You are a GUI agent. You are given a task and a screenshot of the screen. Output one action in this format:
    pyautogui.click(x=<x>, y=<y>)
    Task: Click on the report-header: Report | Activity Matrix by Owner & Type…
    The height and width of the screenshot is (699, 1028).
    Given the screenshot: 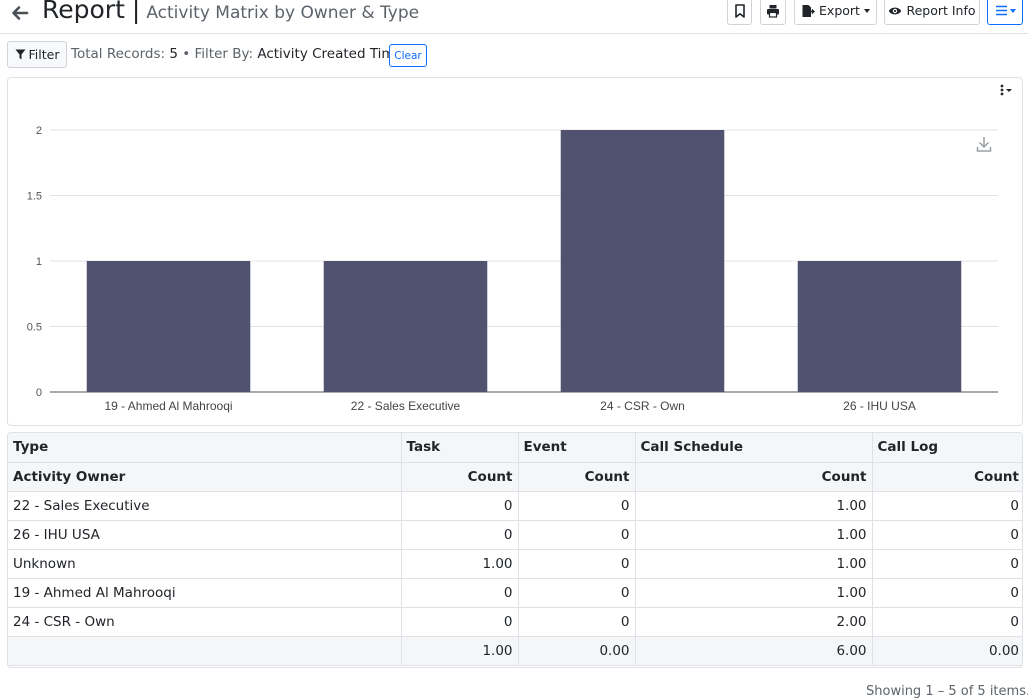 What is the action you would take?
    pyautogui.click(x=514, y=17)
    